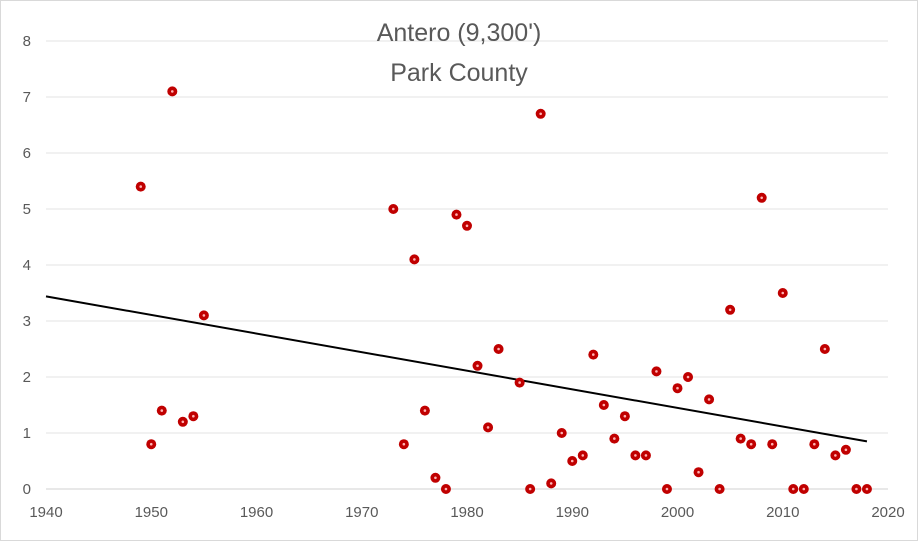  Describe the element at coordinates (459, 73) in the screenshot. I see `chart-title-line-2: Park County` at that location.